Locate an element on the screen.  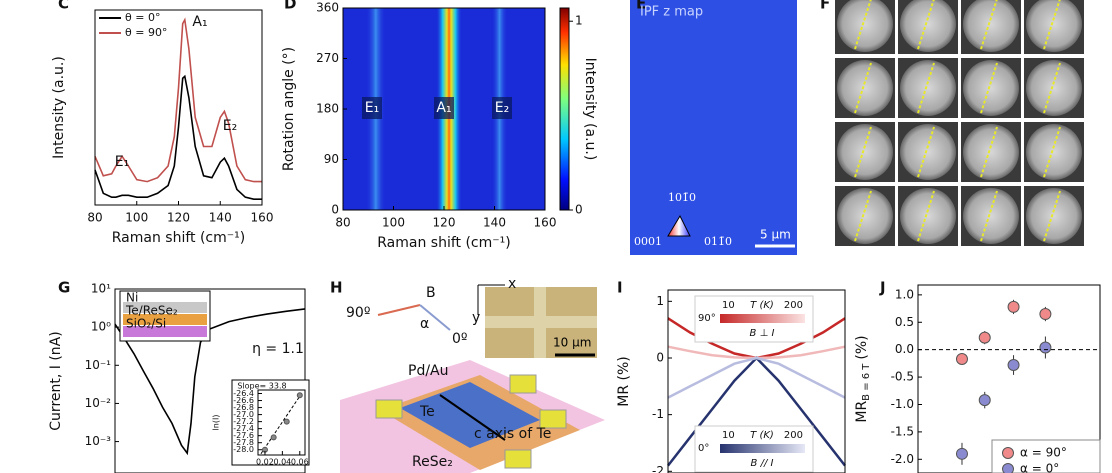
orientation-label: B ⊥ I is located at coordinates (762, 333).